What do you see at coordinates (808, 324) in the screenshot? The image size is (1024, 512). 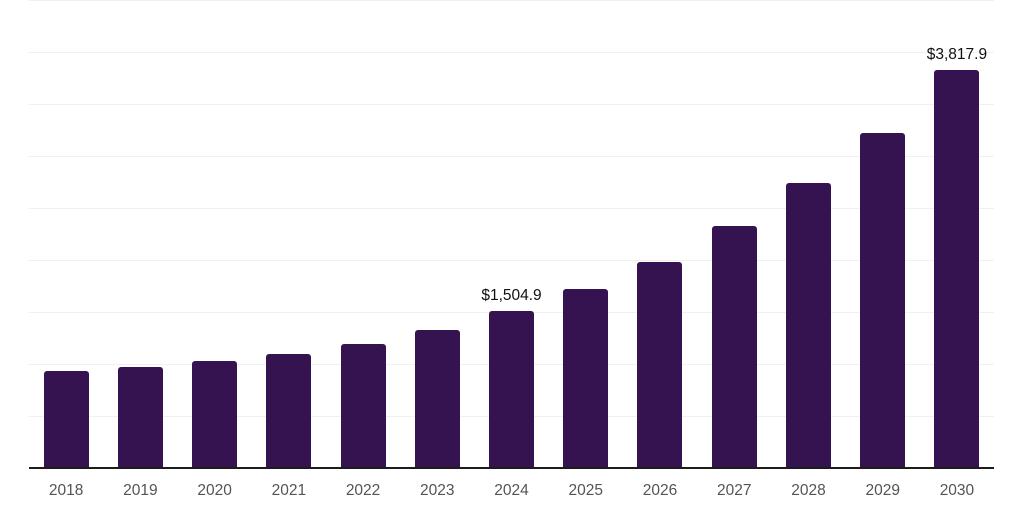 I see `bar-2028` at bounding box center [808, 324].